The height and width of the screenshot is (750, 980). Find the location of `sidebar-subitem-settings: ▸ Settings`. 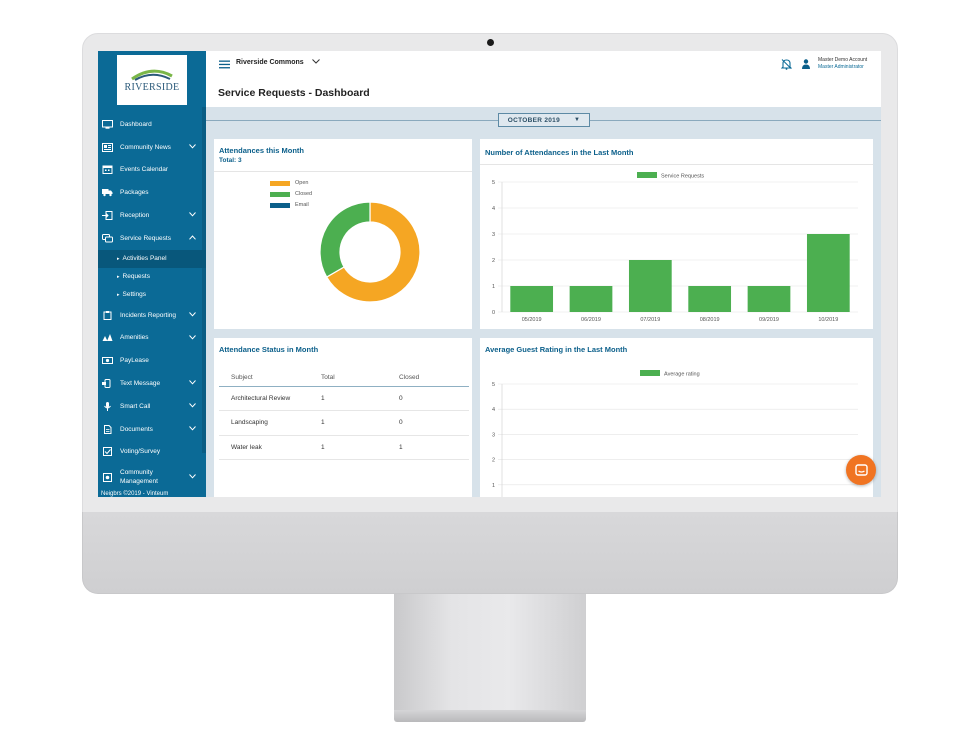

sidebar-subitem-settings: ▸ Settings is located at coordinates (152, 295).